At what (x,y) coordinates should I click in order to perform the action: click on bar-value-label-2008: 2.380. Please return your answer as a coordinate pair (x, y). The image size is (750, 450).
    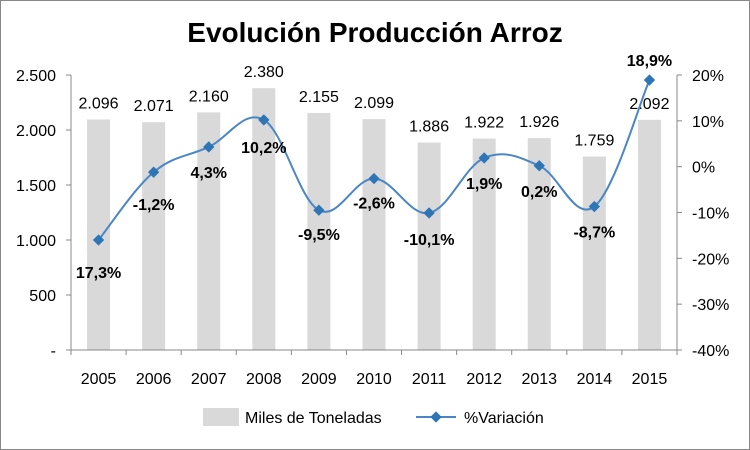
    Looking at the image, I should click on (264, 72).